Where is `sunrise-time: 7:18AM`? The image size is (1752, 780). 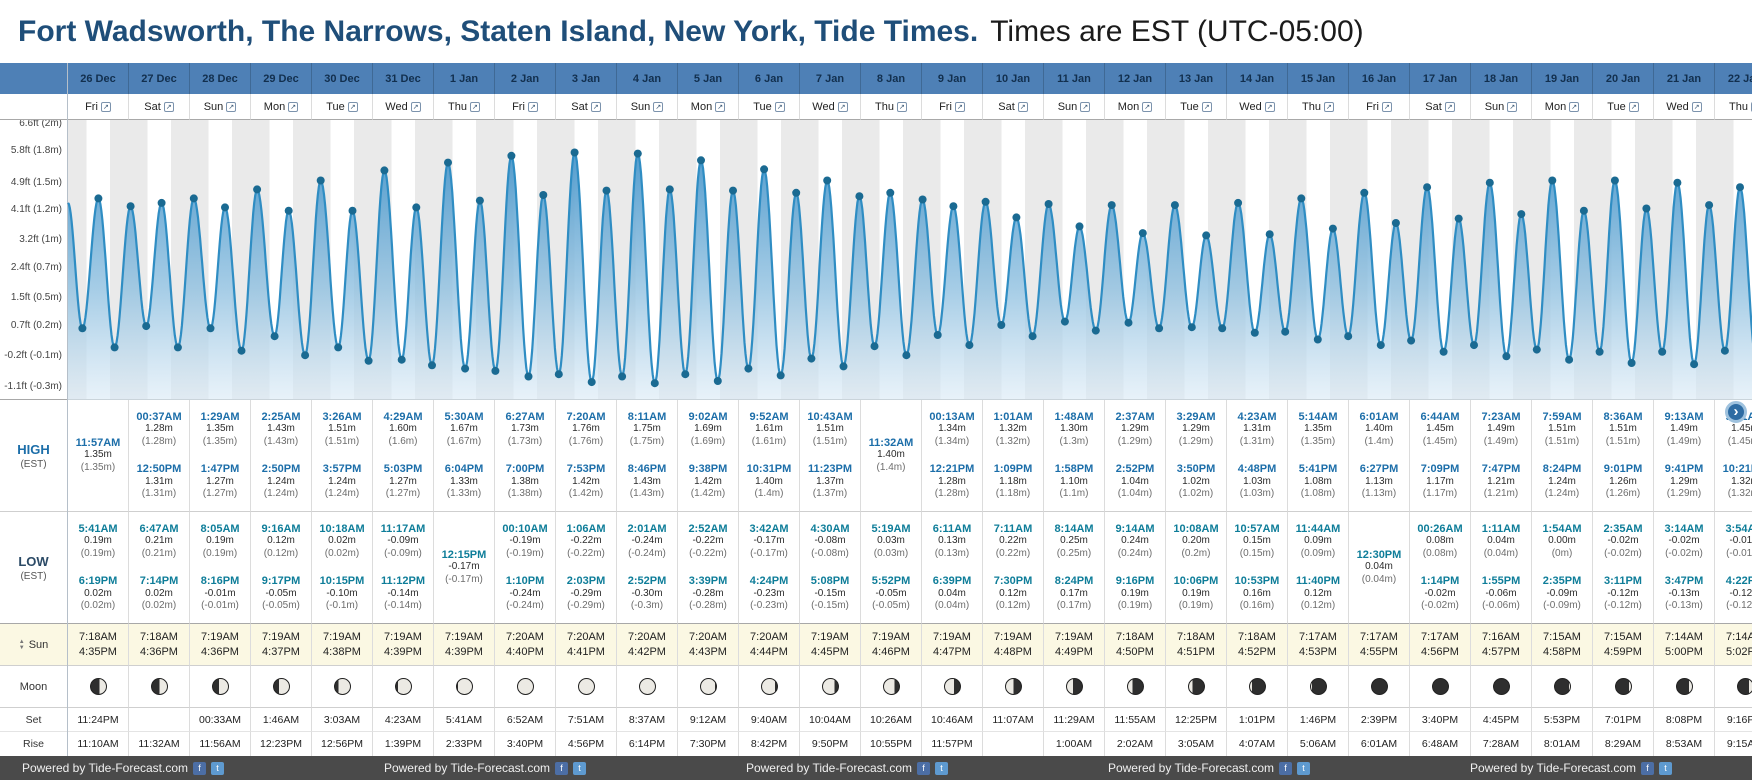 sunrise-time: 7:18AM is located at coordinates (1196, 636).